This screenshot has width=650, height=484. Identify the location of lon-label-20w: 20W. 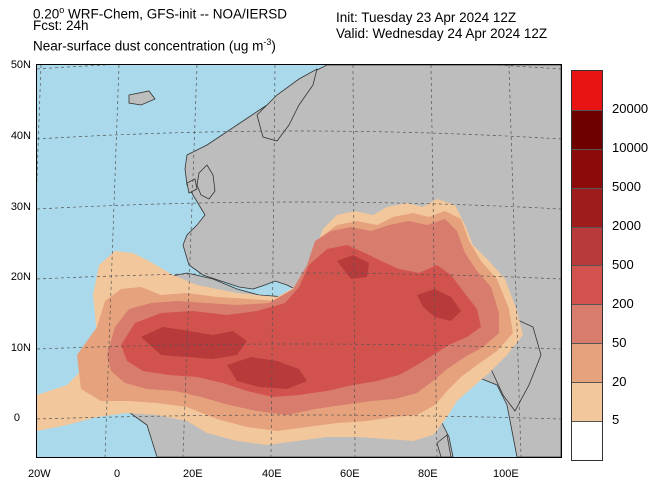
(39, 474).